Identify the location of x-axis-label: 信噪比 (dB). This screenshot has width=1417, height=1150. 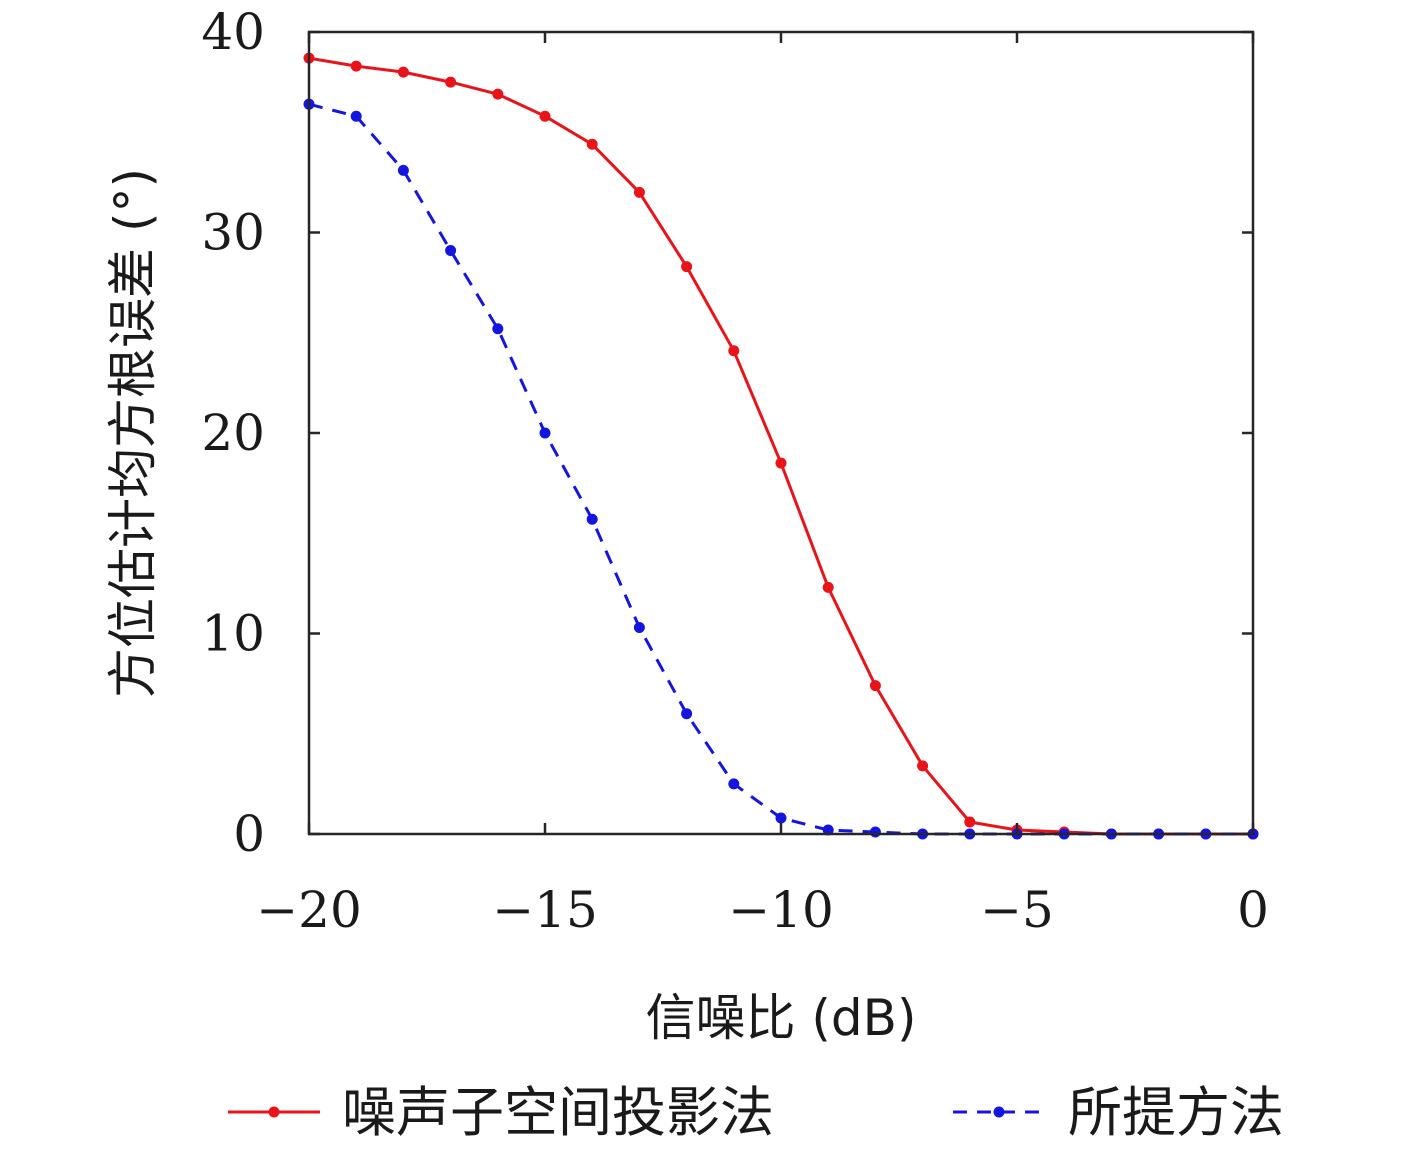
(781, 1018).